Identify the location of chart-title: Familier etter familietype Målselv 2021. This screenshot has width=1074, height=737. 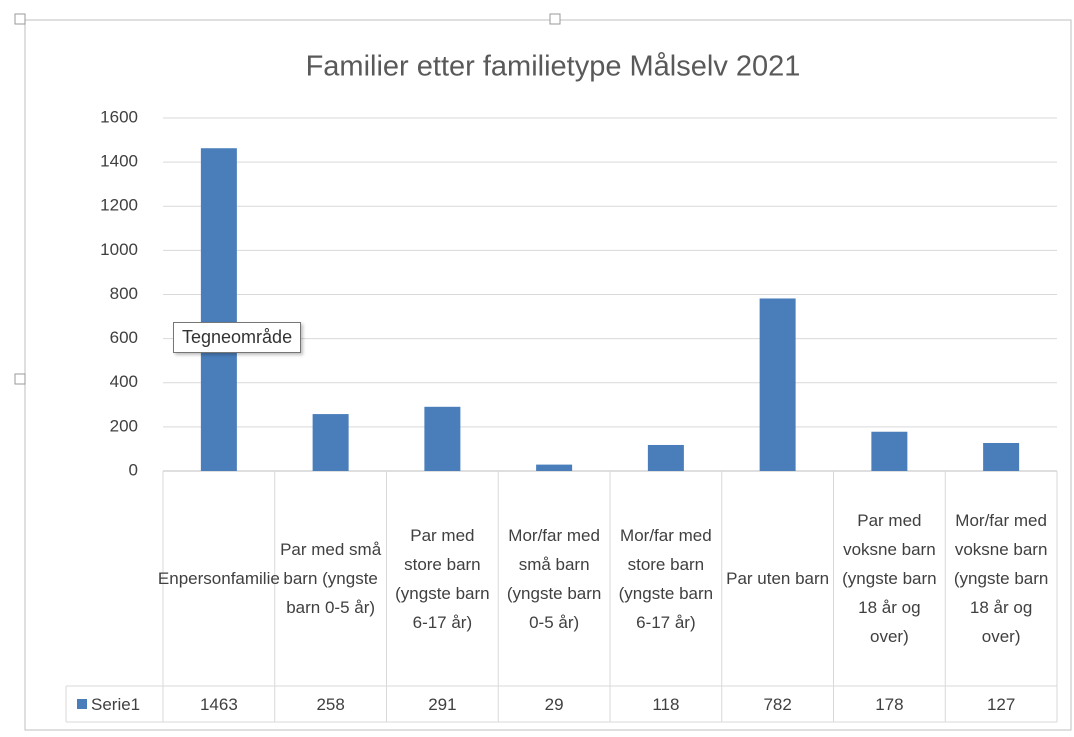
(553, 67).